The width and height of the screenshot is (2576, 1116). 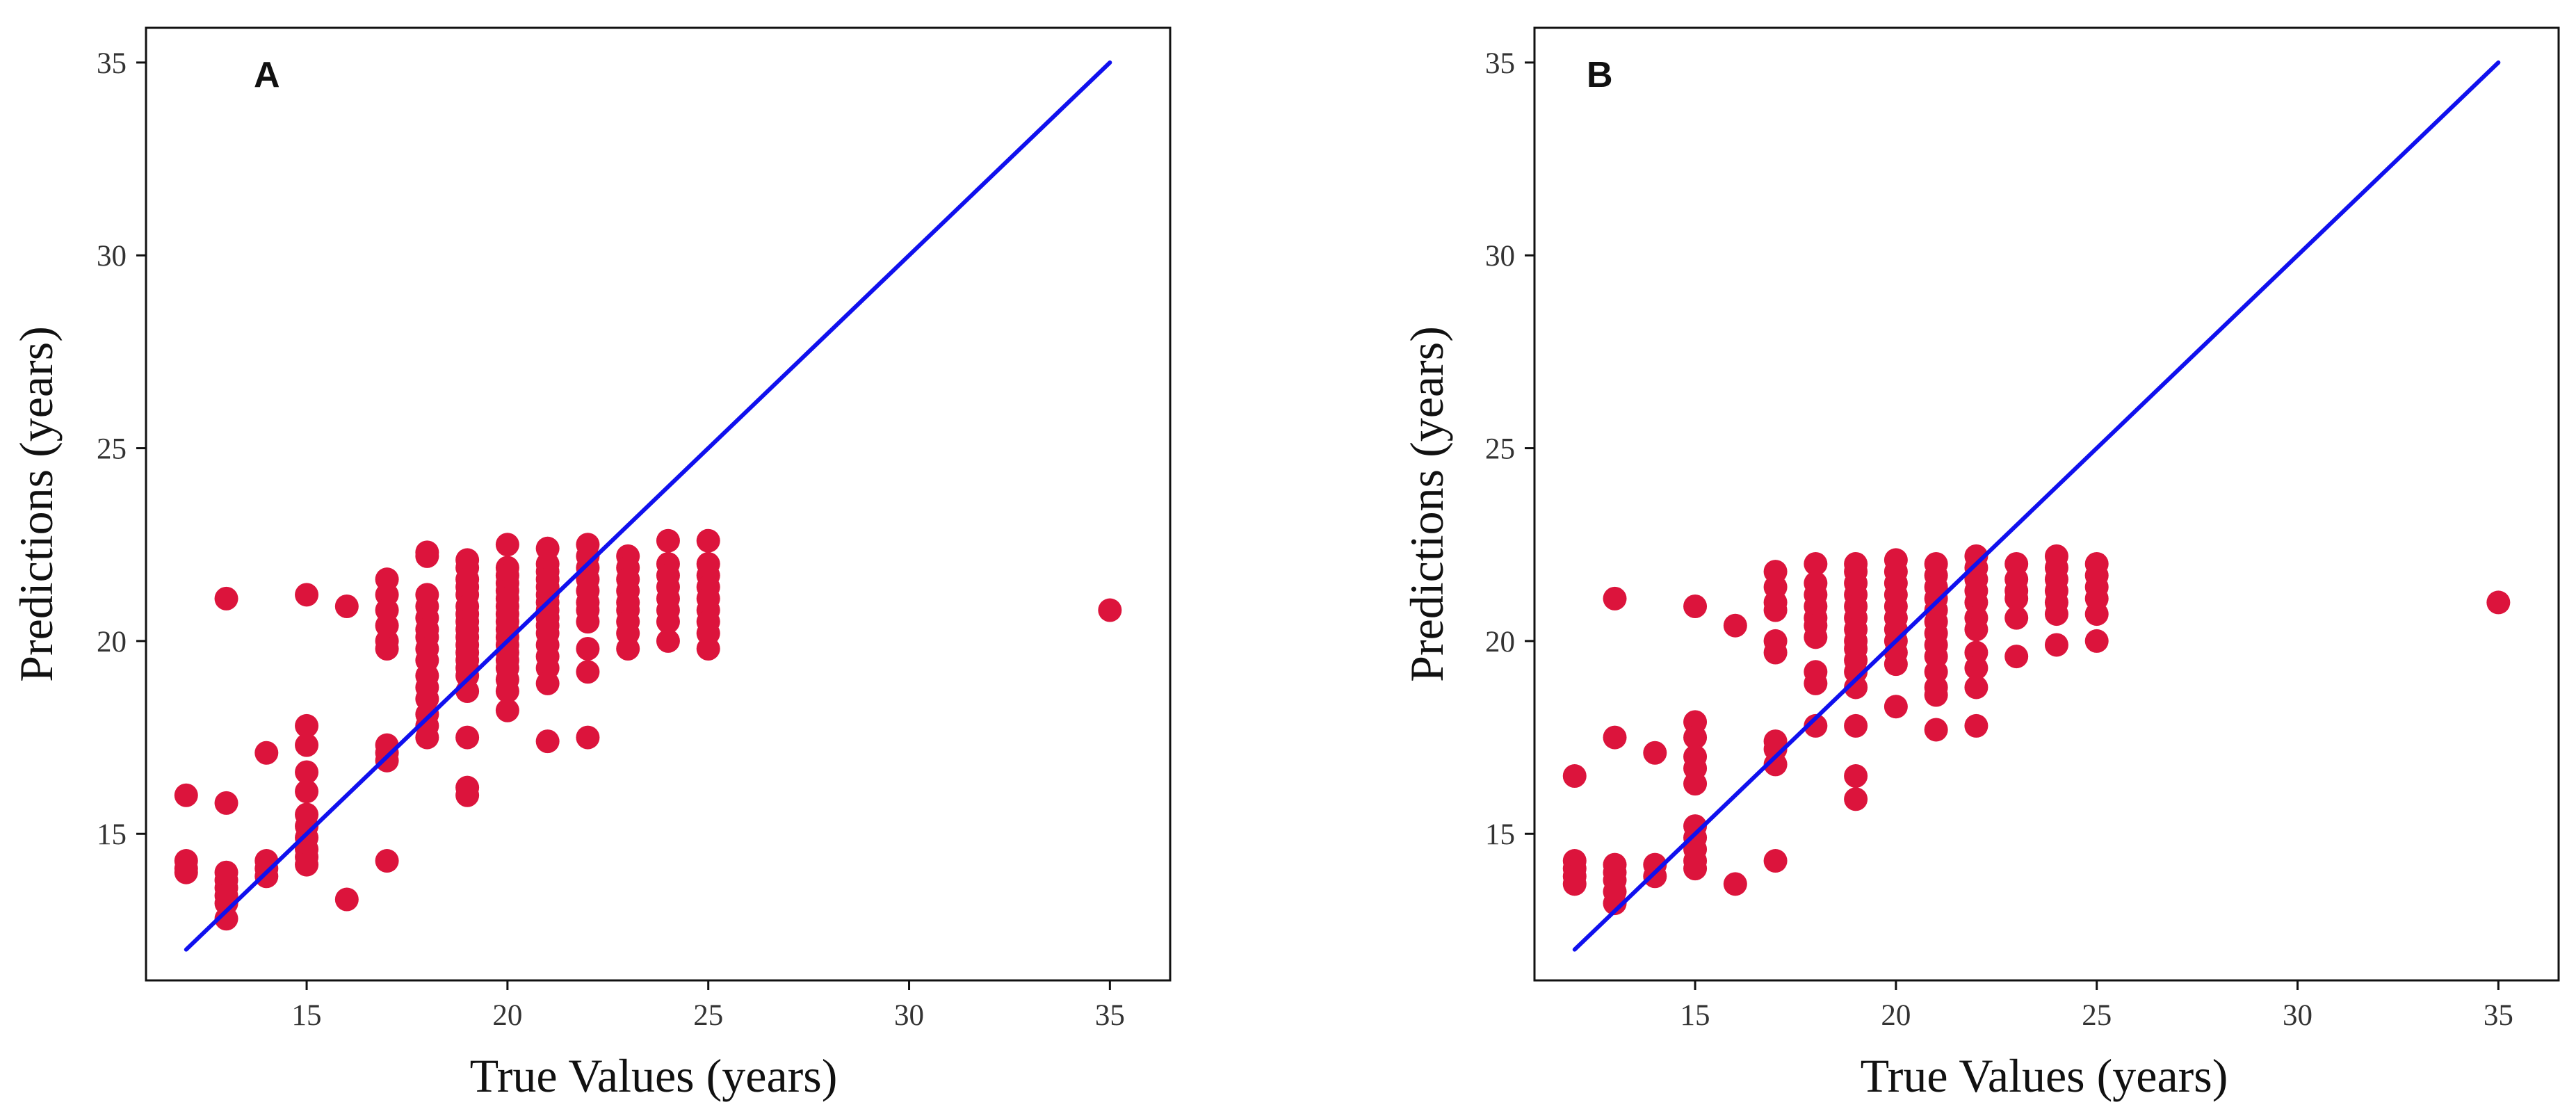 What do you see at coordinates (2036, 730) in the screenshot?
I see `scatter-points-b` at bounding box center [2036, 730].